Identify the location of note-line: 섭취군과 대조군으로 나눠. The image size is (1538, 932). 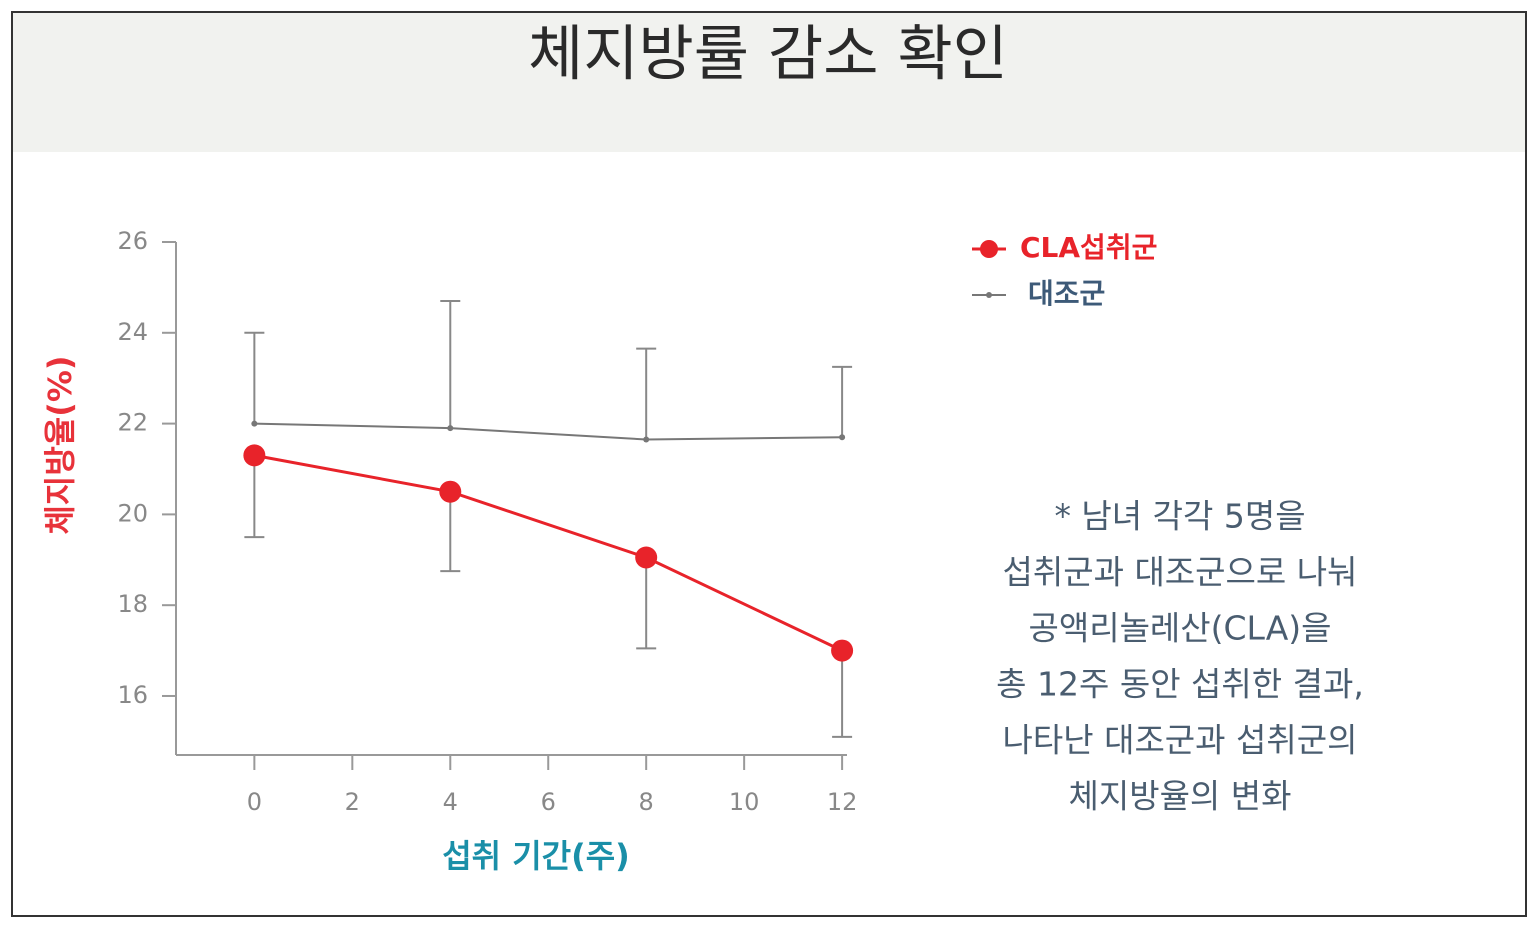
(1180, 572).